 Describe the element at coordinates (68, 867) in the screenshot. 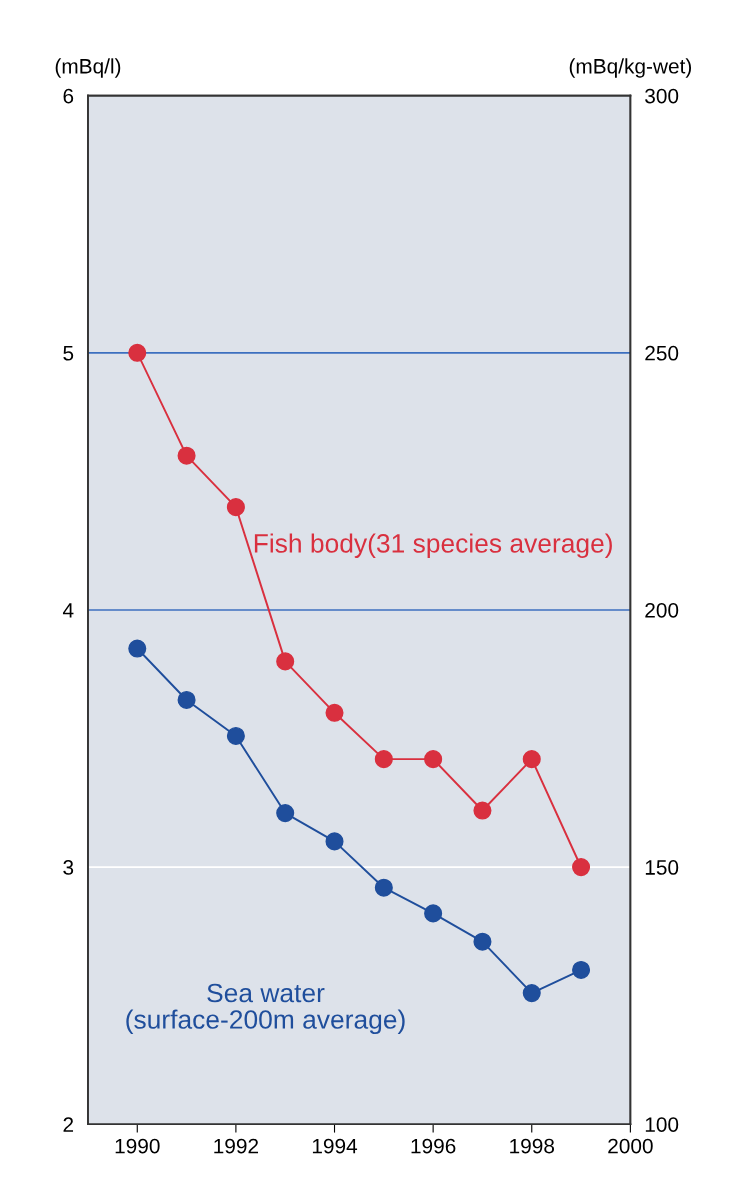

I see `y-tick-label: 3` at that location.